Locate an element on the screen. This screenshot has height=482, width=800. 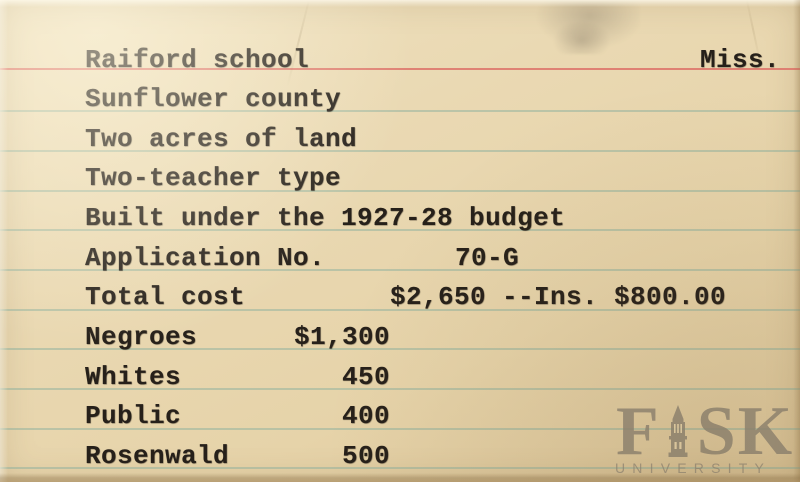
total-cost-label: Total cost is located at coordinates (165, 297).